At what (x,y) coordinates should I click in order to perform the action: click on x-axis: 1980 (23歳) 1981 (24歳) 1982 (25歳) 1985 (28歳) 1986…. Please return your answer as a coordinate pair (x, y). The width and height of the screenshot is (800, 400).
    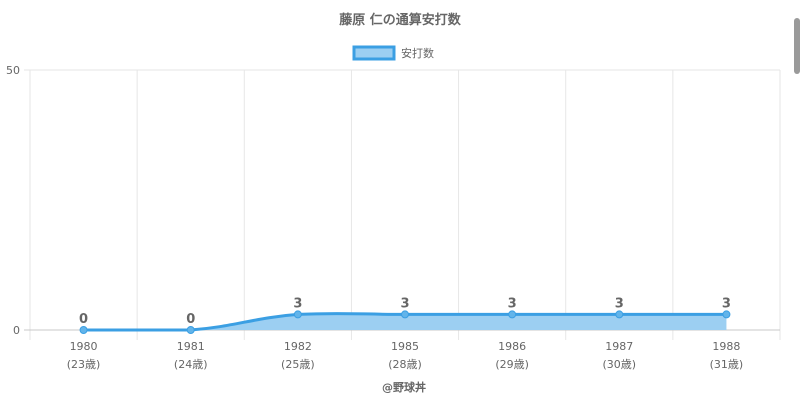
    Looking at the image, I should click on (405, 355).